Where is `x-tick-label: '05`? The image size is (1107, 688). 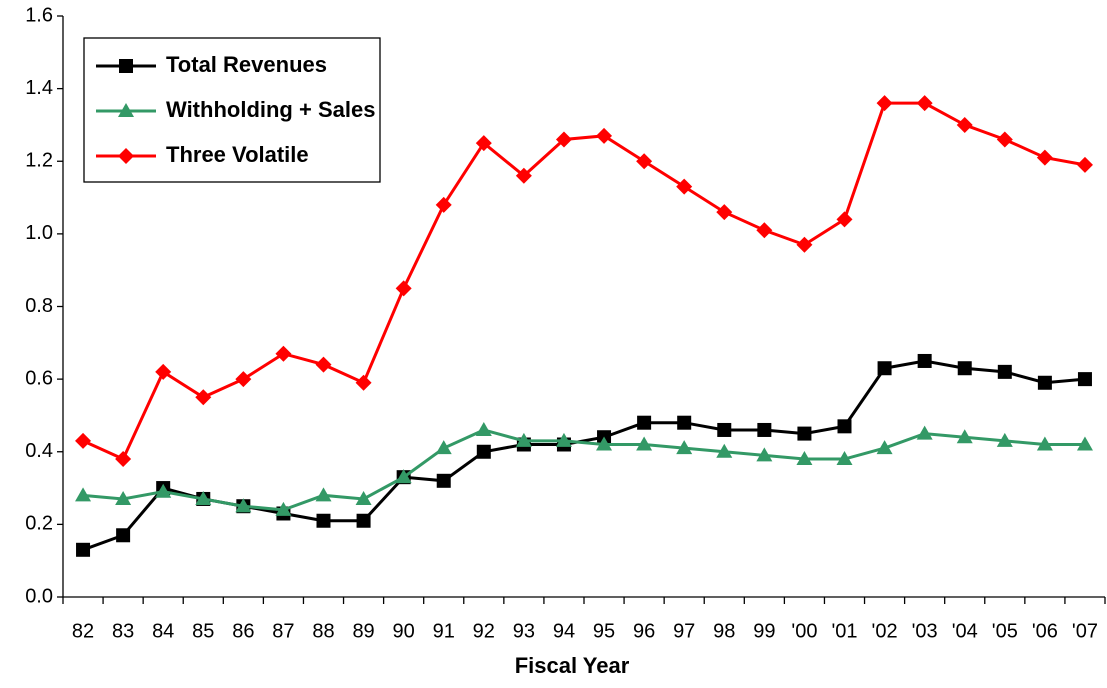 x-tick-label: '05 is located at coordinates (1005, 631).